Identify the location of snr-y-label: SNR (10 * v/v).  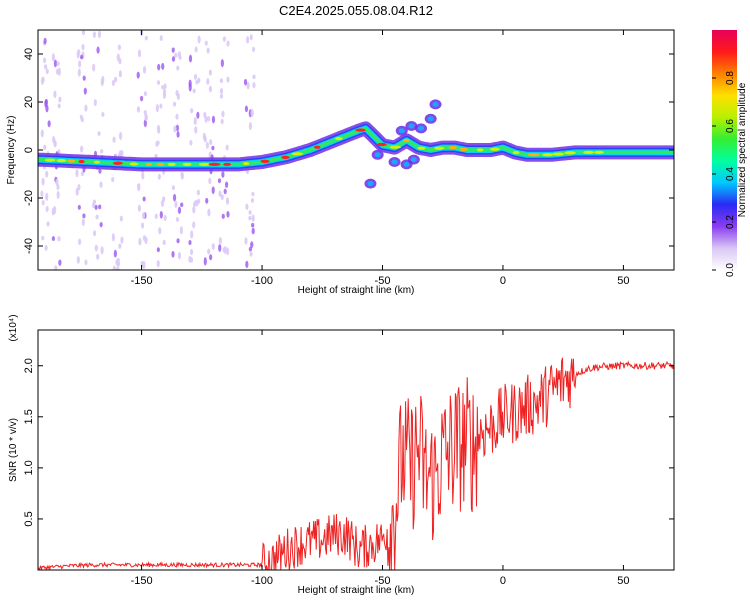
(13, 450).